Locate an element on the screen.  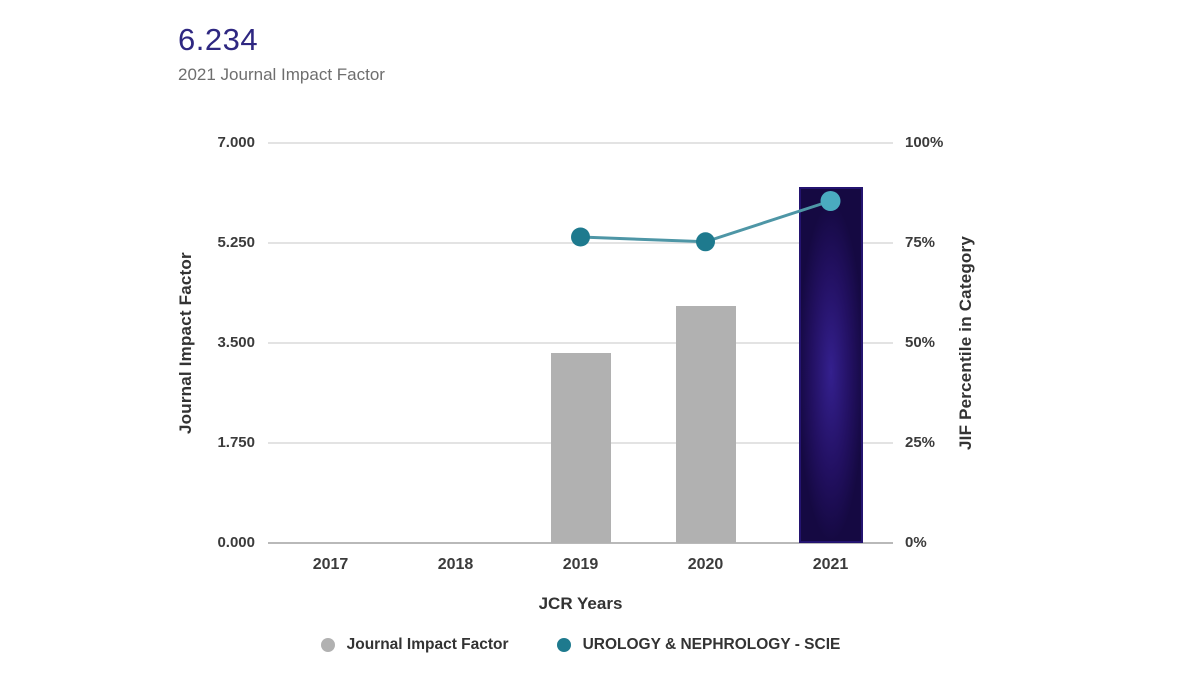
teal-dot-icon is located at coordinates (563, 645).